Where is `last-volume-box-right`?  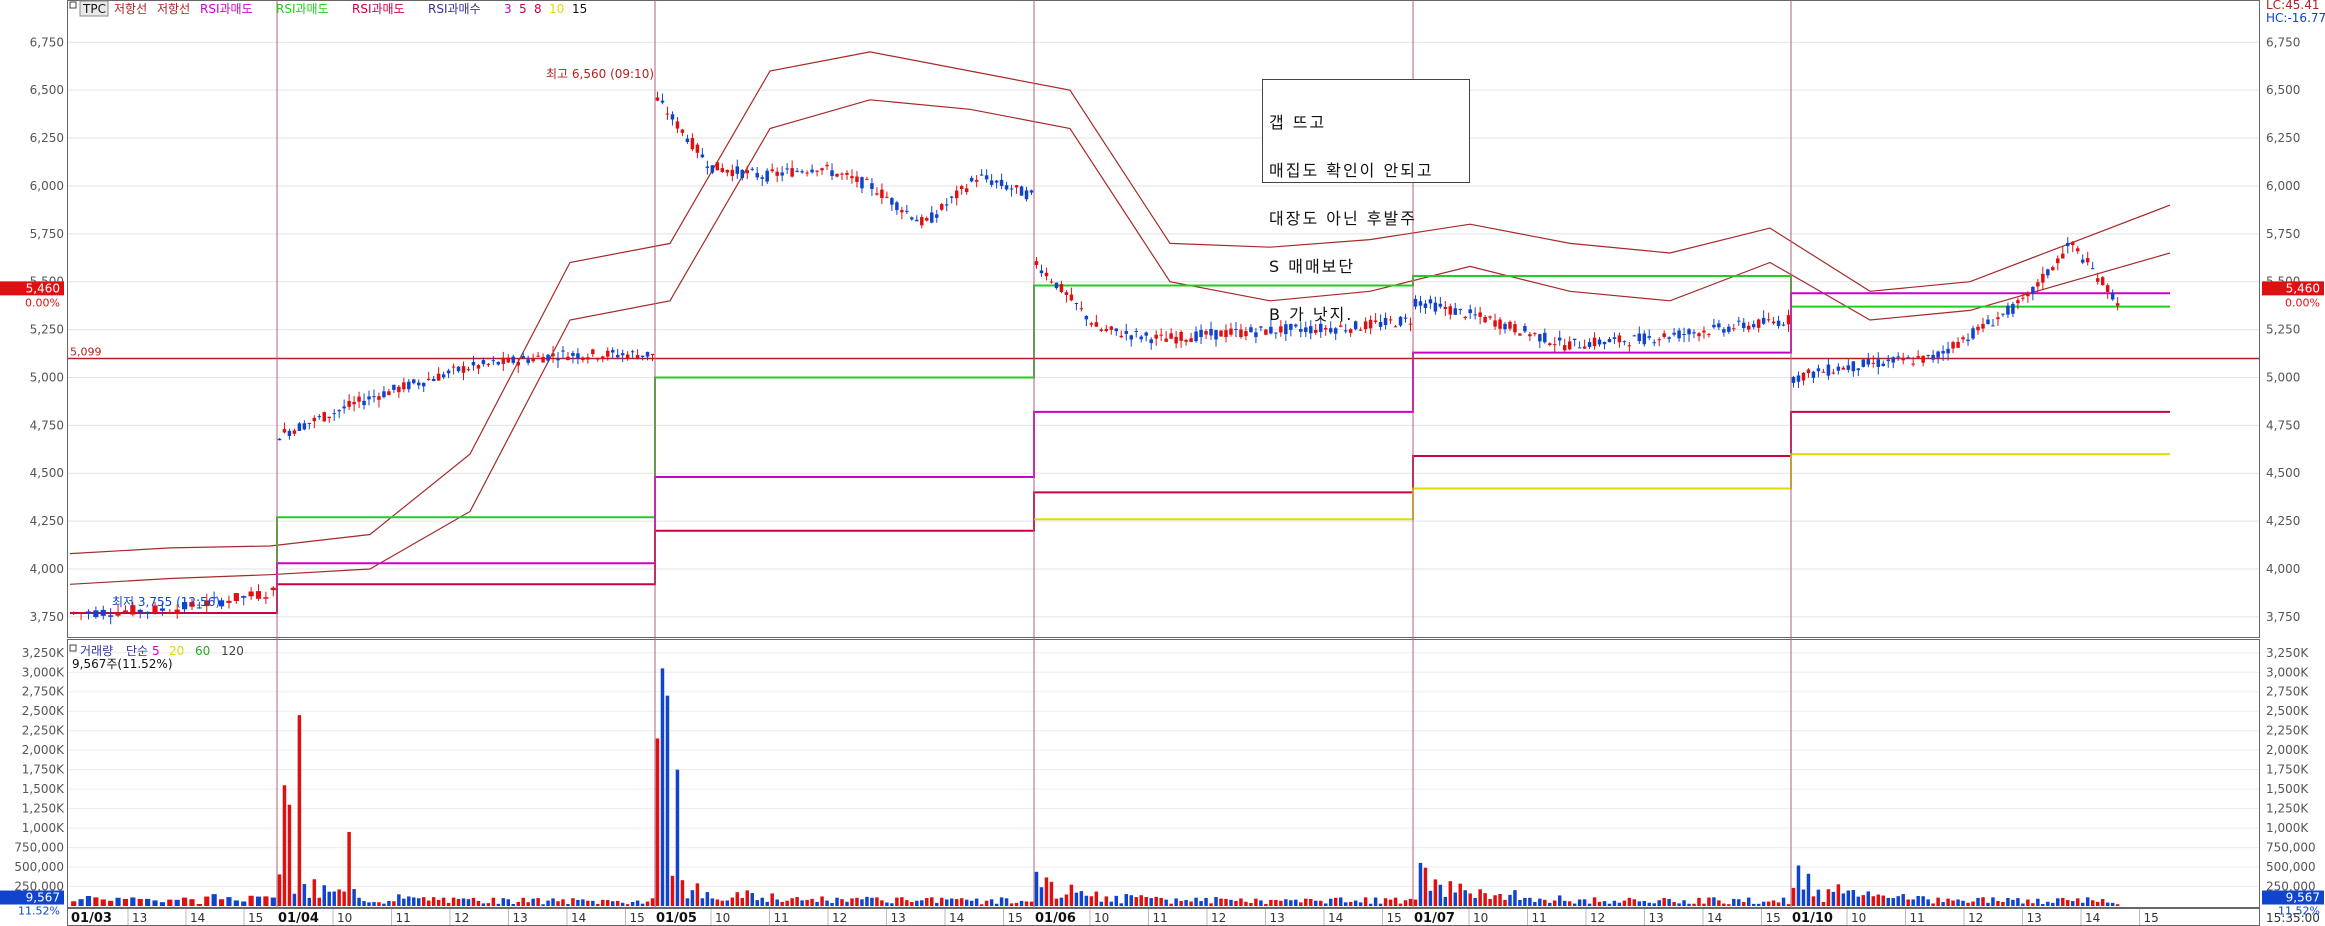
last-volume-box-right is located at coordinates (2293, 897).